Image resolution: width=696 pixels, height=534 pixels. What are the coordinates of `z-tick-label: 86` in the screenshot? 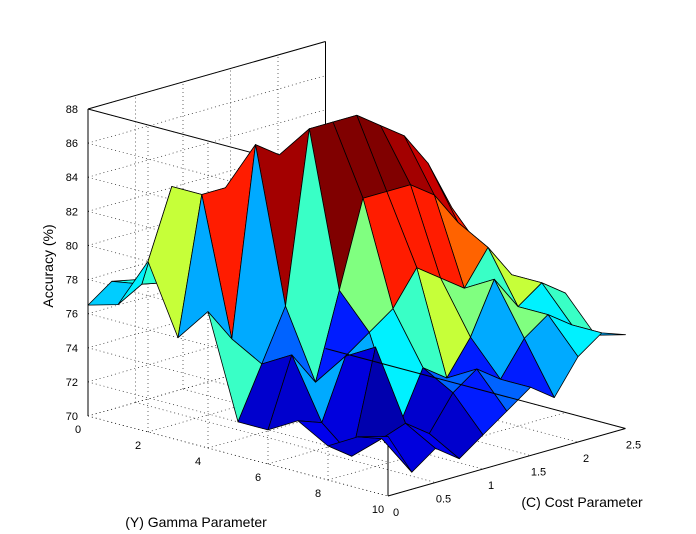 It's located at (72, 144).